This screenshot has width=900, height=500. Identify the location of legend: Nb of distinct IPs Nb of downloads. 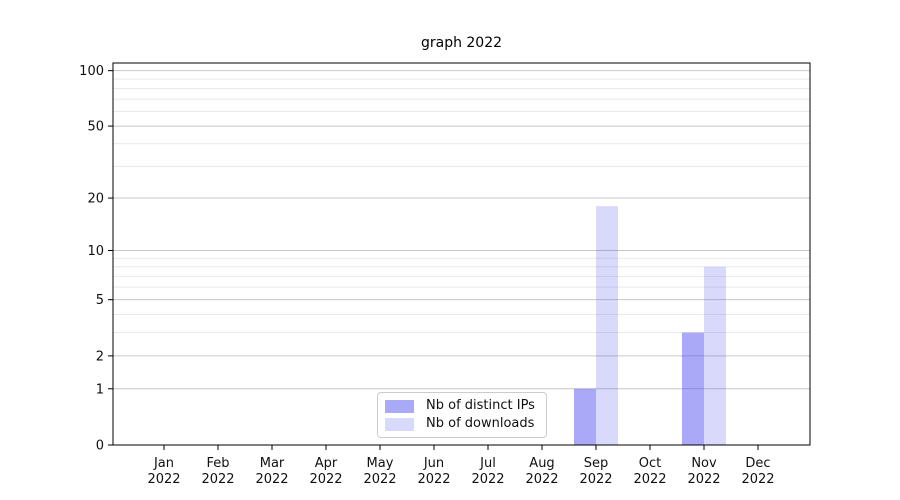
(462, 415).